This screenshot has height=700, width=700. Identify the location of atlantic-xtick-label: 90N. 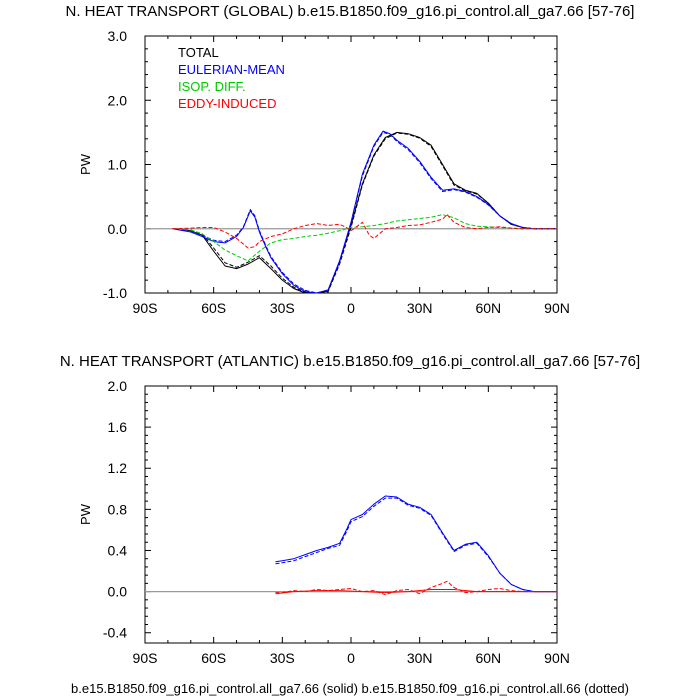
(557, 658).